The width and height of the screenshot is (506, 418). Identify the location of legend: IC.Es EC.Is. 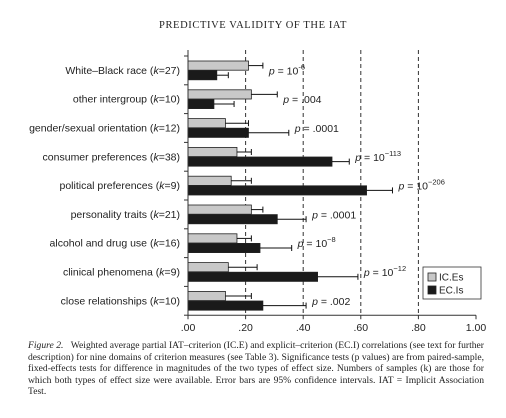
(452, 283).